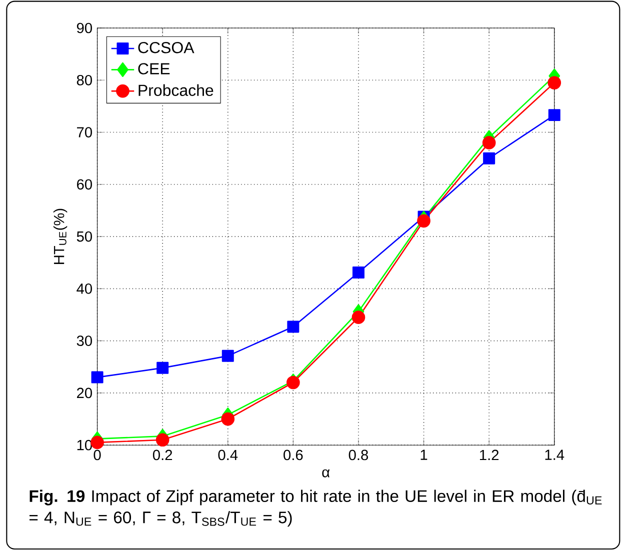  I want to click on y-tick-label: 30, so click(84, 341).